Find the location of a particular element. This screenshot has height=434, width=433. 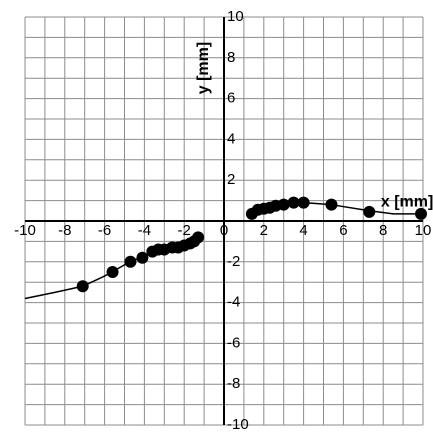

x-tick-label: 4 is located at coordinates (303, 230).